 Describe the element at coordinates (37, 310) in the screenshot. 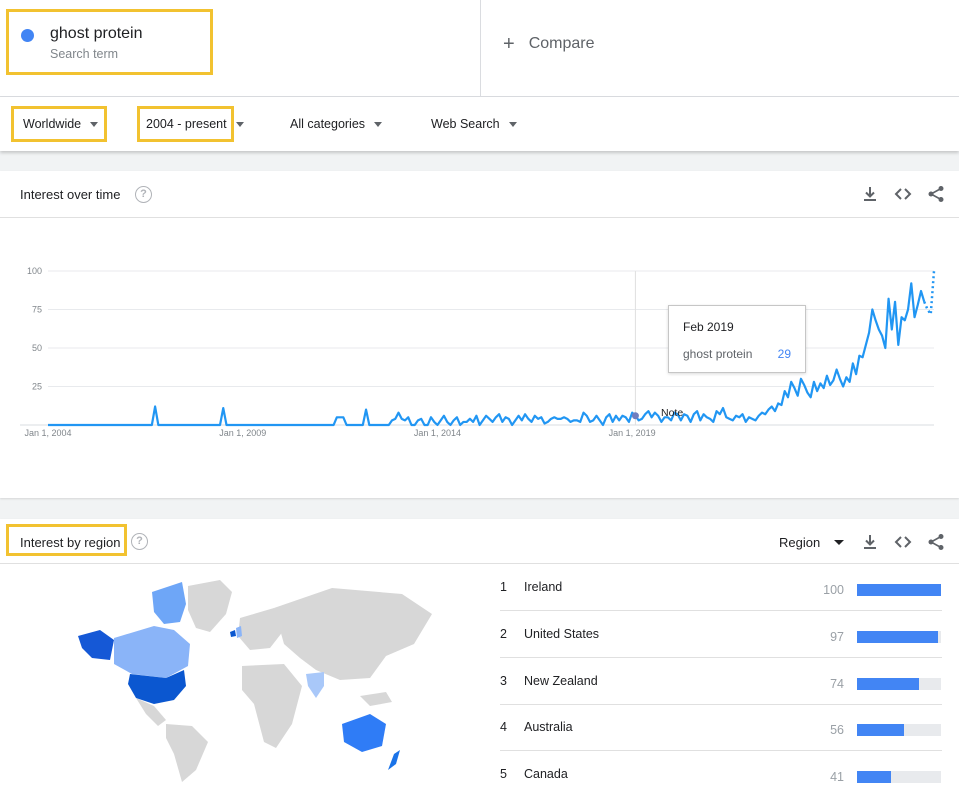

I see `y-tick-label: 75` at that location.